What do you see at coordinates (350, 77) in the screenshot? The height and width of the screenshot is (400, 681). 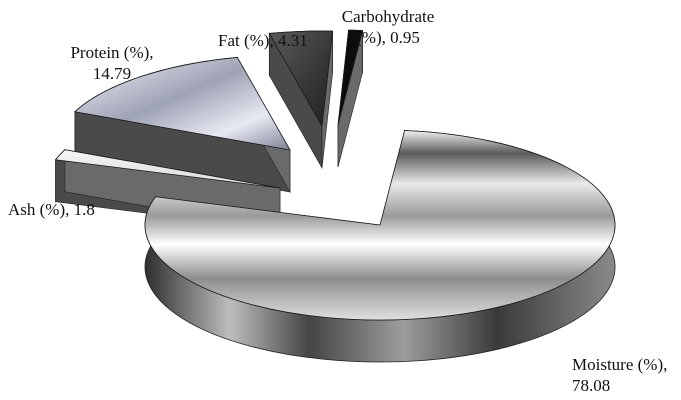 I see `slice-top-carbohydrate` at bounding box center [350, 77].